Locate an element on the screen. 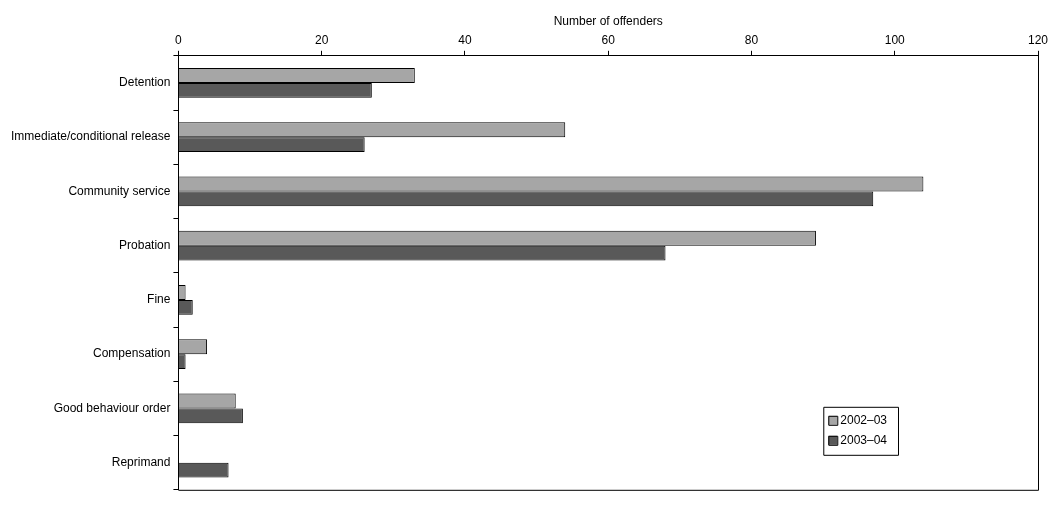 The width and height of the screenshot is (1060, 508). y-tick-label: Probation is located at coordinates (145, 244).